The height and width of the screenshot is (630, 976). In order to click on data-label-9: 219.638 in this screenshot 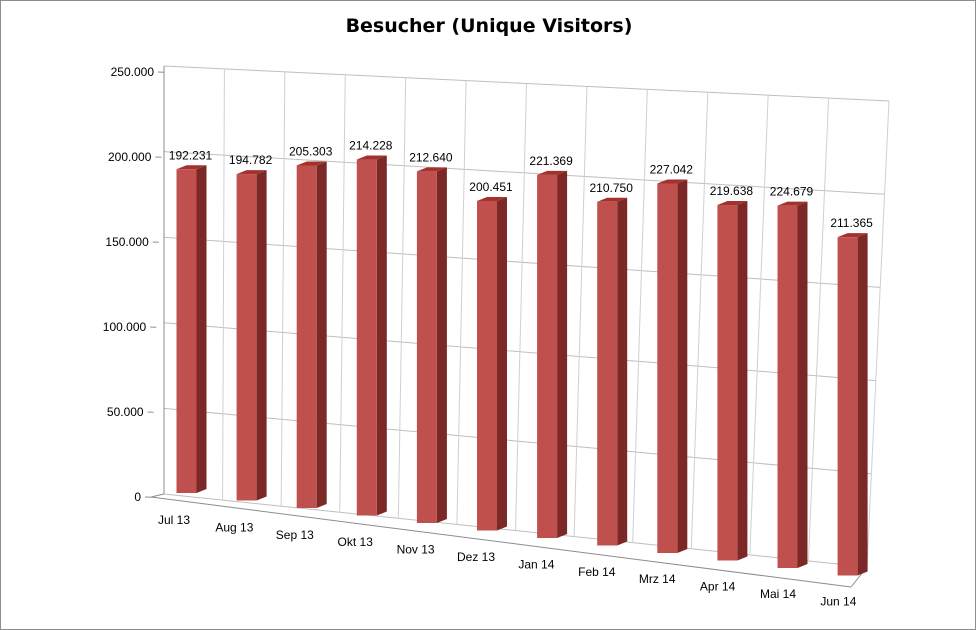, I will do `click(732, 191)`.